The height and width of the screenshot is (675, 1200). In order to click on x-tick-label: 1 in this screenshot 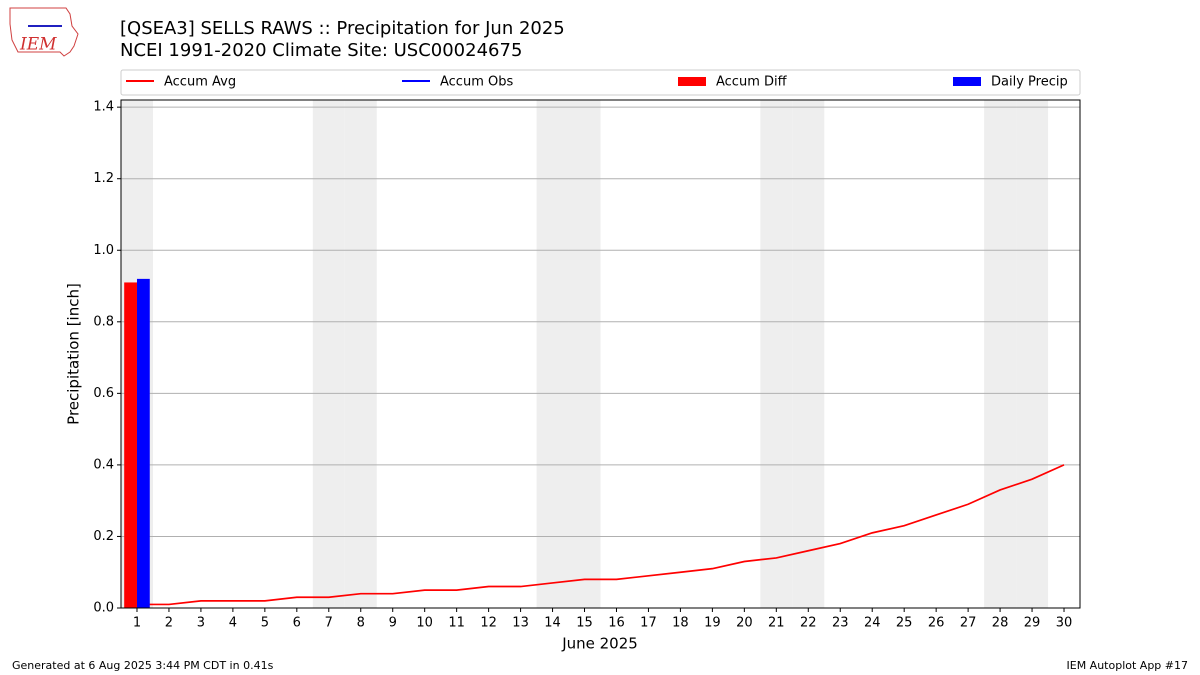, I will do `click(137, 623)`.